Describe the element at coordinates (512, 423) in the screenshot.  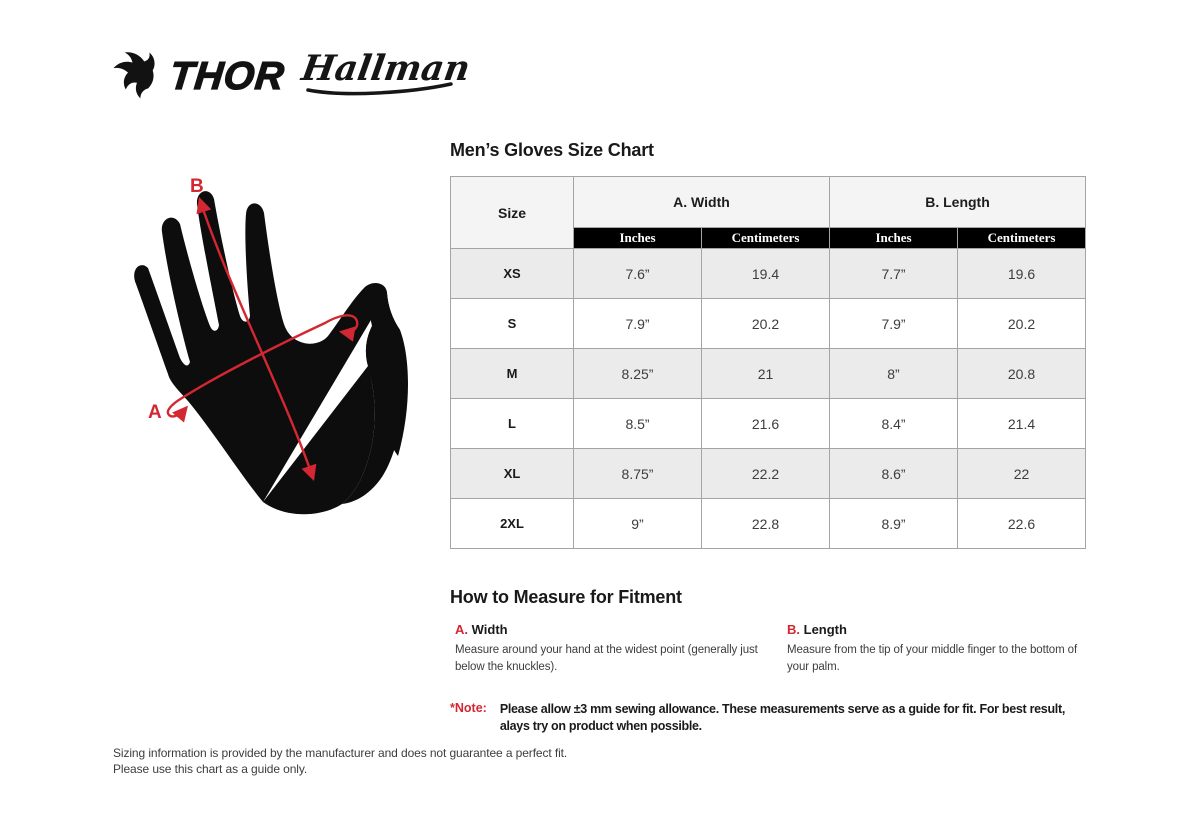
I see `size-label: L` at that location.